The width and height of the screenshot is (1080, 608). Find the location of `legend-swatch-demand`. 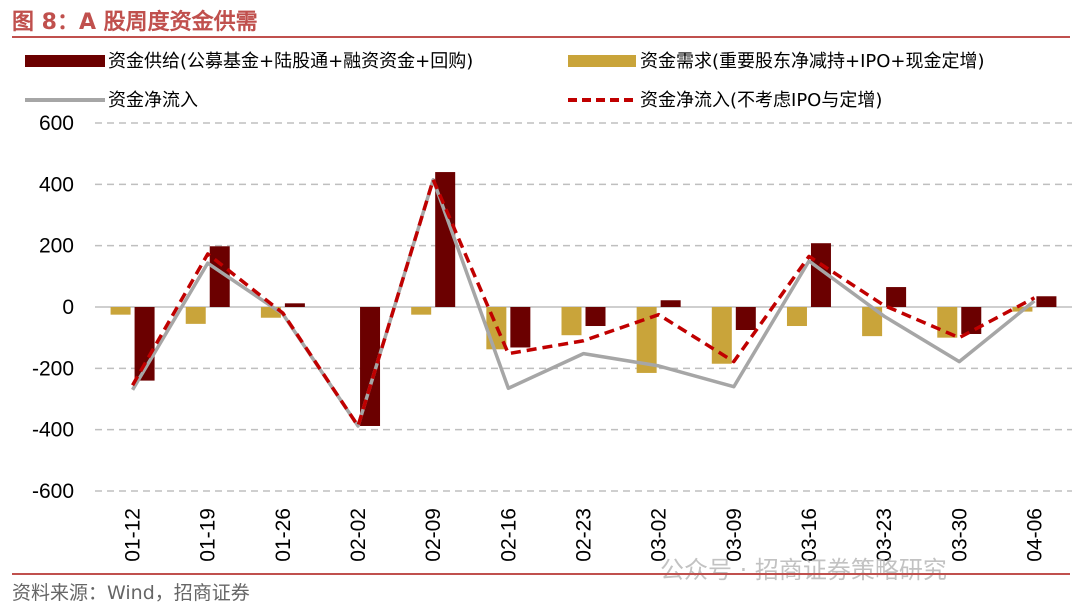

legend-swatch-demand is located at coordinates (602, 61).